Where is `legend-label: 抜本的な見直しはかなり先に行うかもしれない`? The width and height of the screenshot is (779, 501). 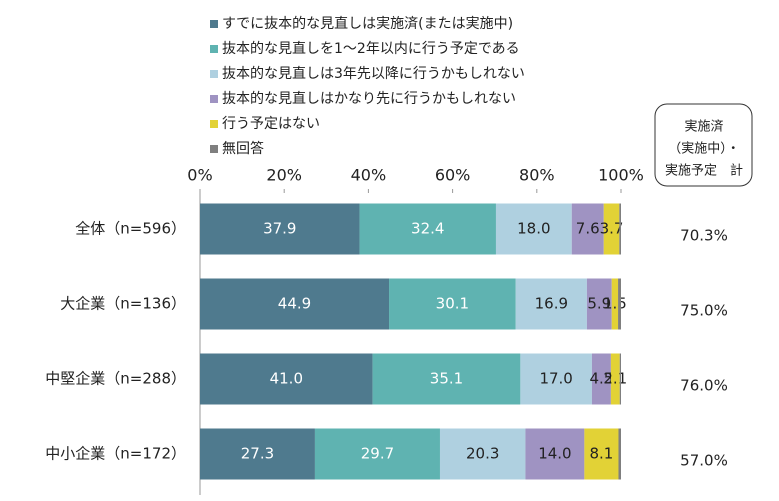 legend-label: 抜本的な見直しはかなり先に行うかもしれない is located at coordinates (369, 98).